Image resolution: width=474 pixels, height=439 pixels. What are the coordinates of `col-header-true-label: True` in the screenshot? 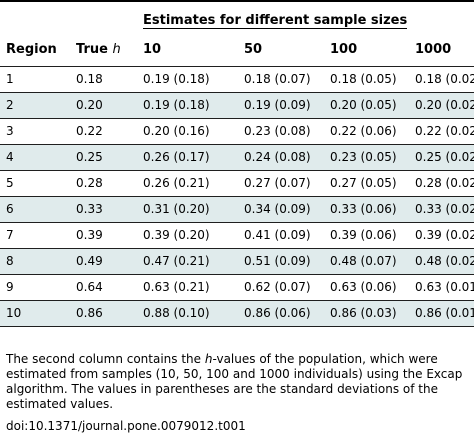 It's located at (94, 49).